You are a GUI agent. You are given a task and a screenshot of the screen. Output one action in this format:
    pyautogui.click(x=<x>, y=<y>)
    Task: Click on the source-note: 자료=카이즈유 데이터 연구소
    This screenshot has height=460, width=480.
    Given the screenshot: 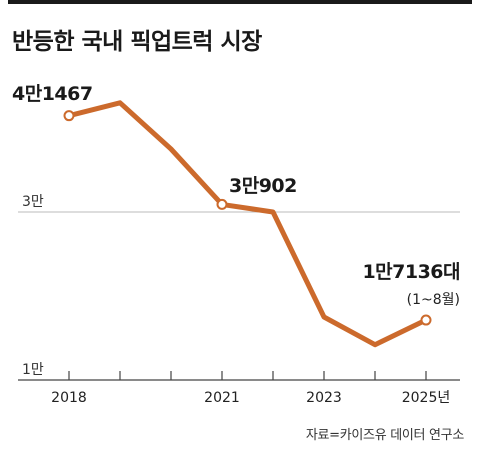 What is the action you would take?
    pyautogui.click(x=384, y=435)
    